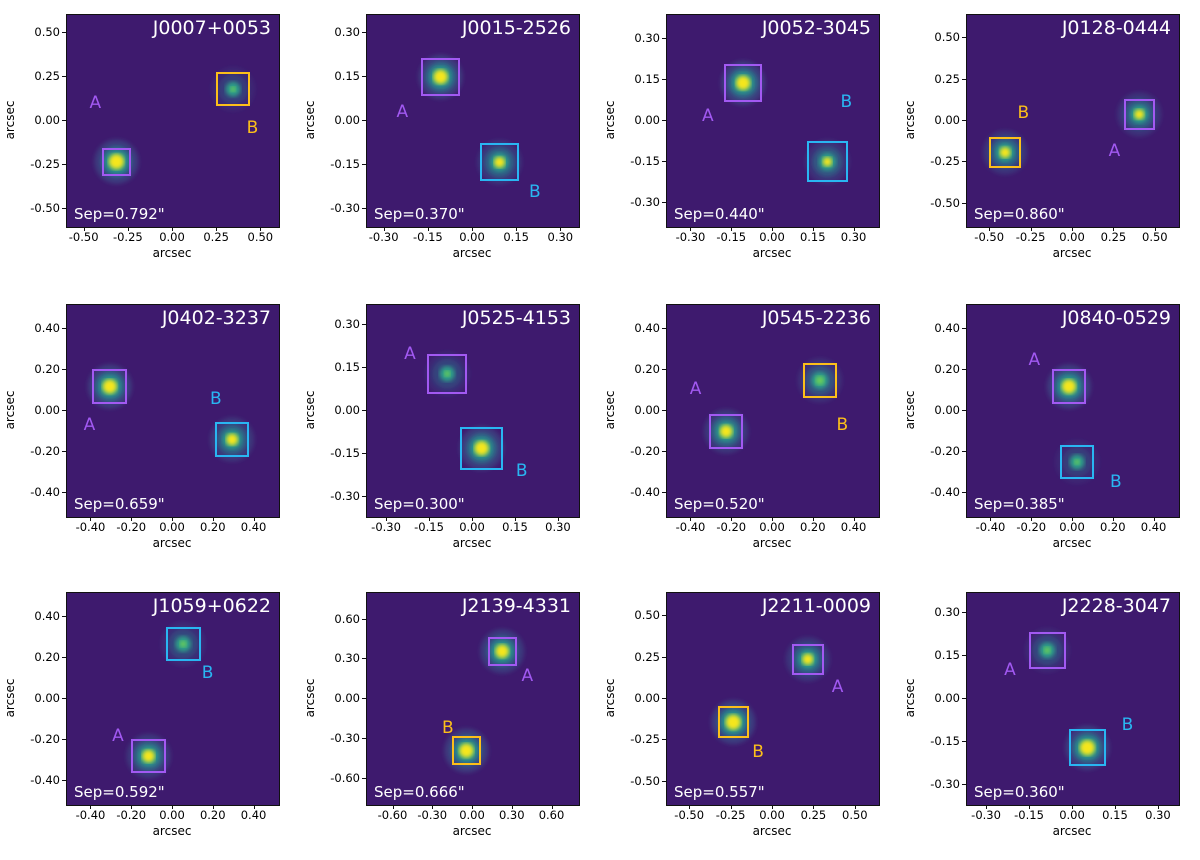 The height and width of the screenshot is (860, 1200). I want to click on image-plot: A B J0052-3045 Sep=0.440", so click(773, 121).